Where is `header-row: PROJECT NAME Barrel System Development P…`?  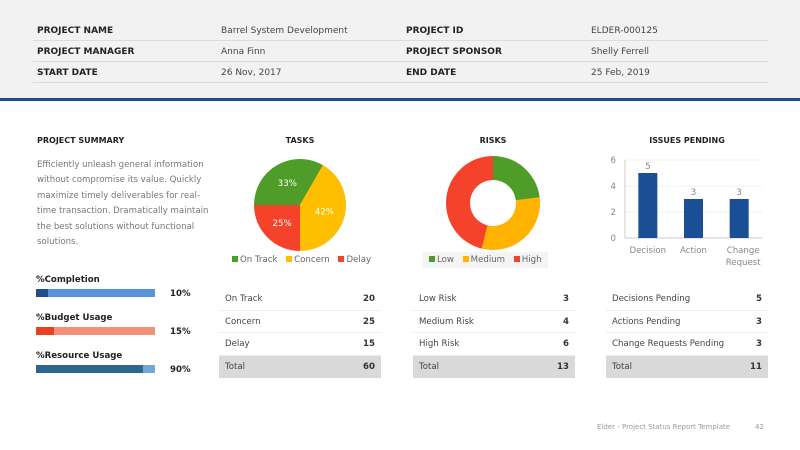
header-row: PROJECT NAME Barrel System Development P… is located at coordinates (400, 30).